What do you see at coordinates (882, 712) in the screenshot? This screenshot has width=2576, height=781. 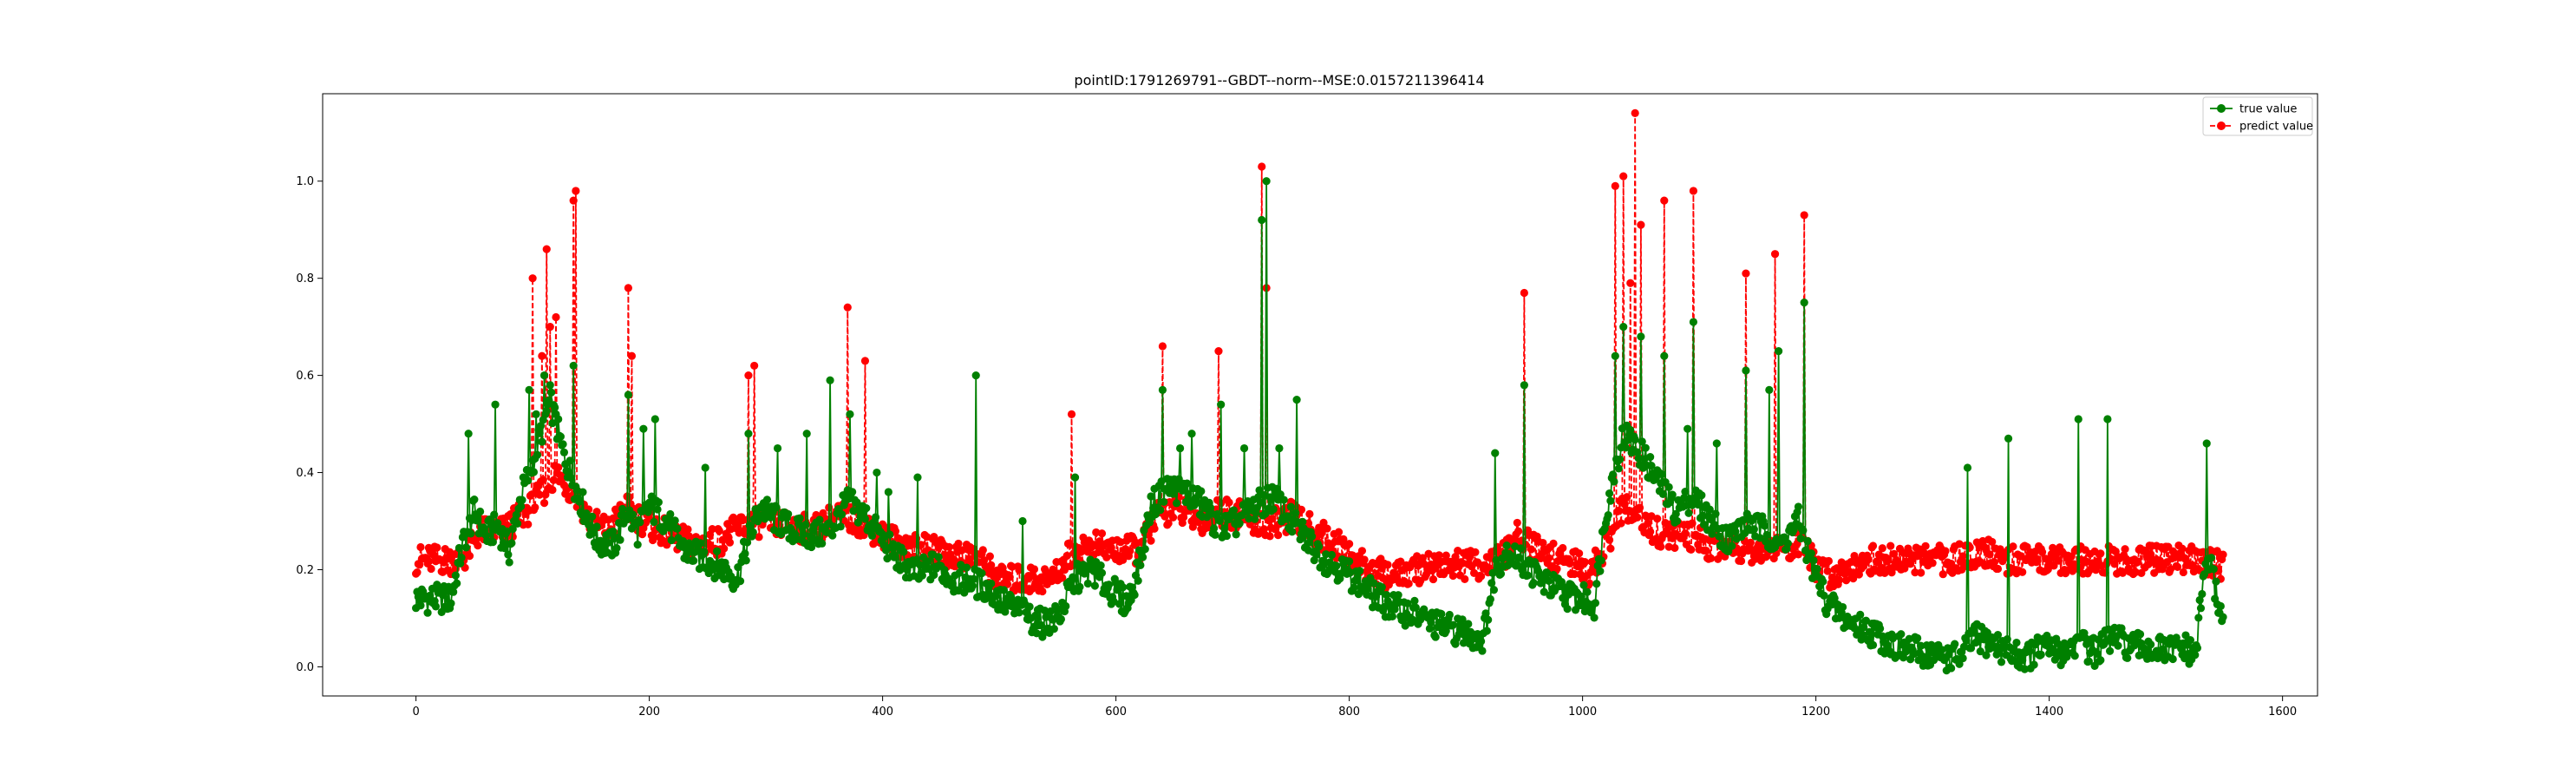 I see `x-tick-label: 400` at bounding box center [882, 712].